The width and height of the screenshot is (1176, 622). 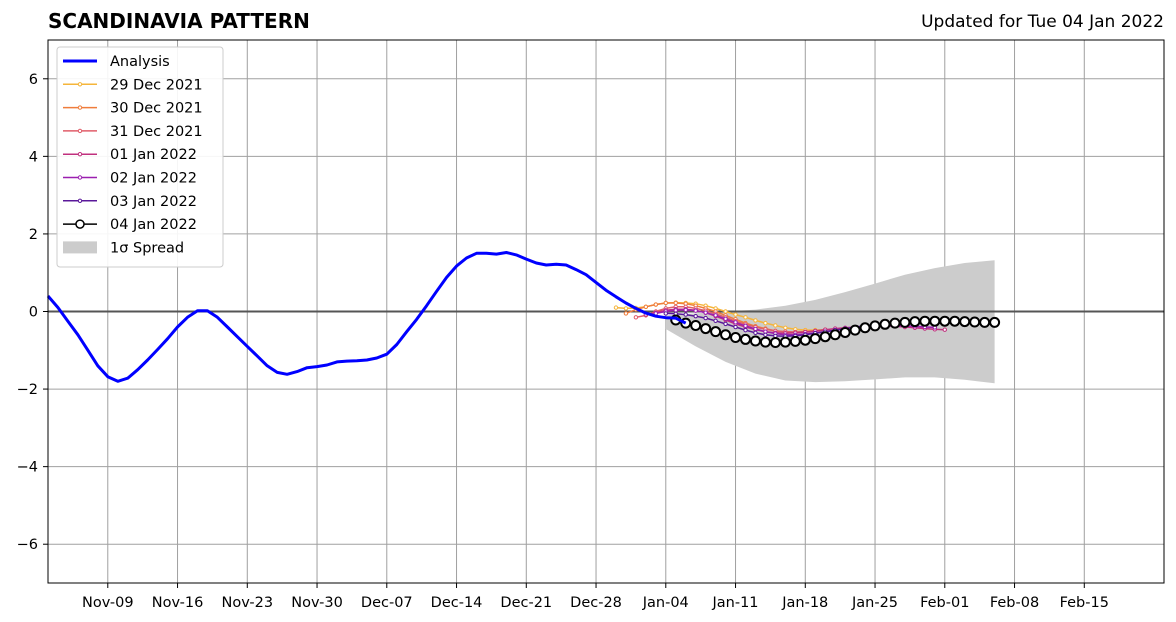 What do you see at coordinates (526, 603) in the screenshot?
I see `x-tick-label: Dec-21` at bounding box center [526, 603].